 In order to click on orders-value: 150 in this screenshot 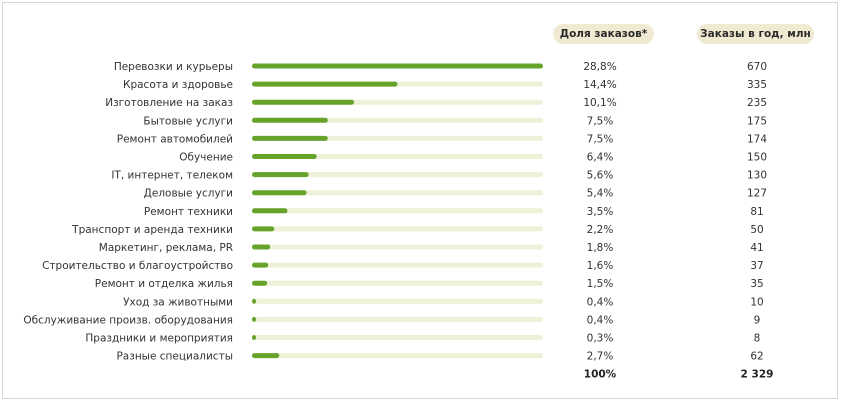, I will do `click(757, 158)`.